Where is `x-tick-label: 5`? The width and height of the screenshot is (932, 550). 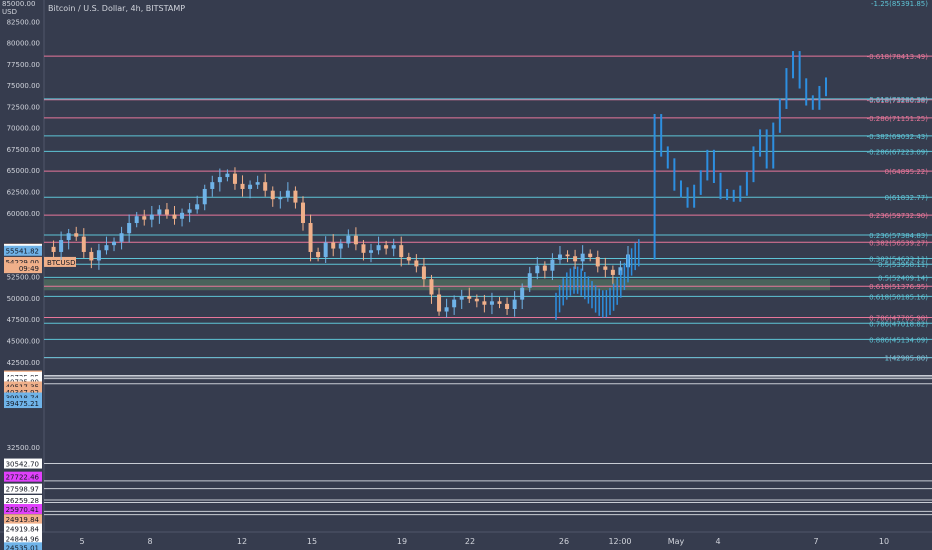
x-tick-label: 5 is located at coordinates (81, 541).